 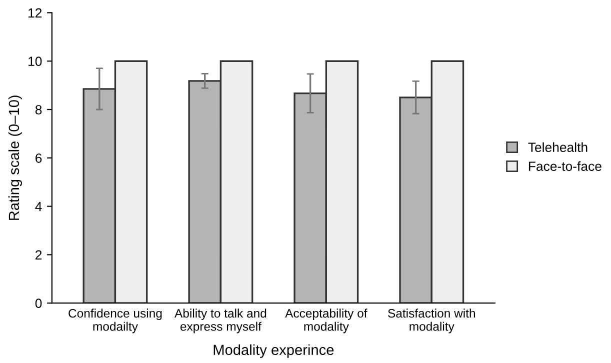 What do you see at coordinates (38, 303) in the screenshot?
I see `y-tick-label: 0` at bounding box center [38, 303].